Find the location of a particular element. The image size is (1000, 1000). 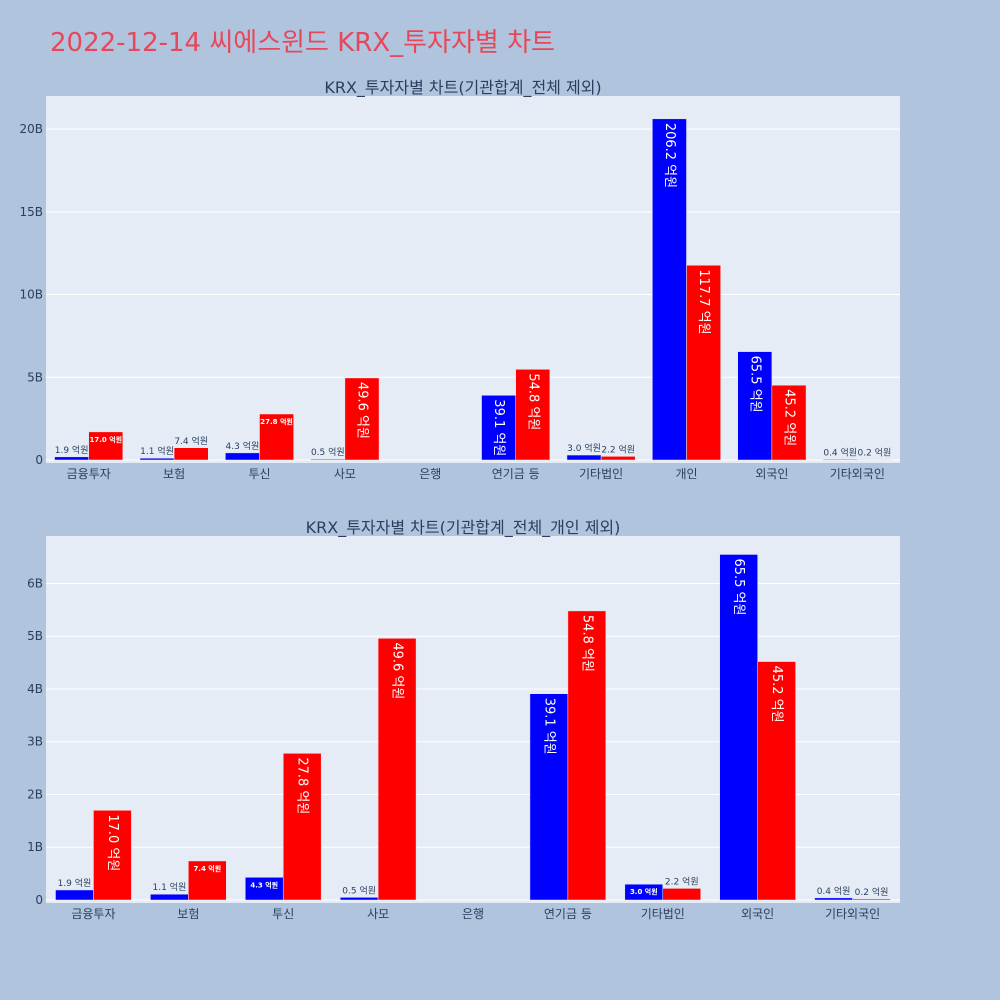

chart-title: KRX_투자자별 차트(기관합계_전체 제외) is located at coordinates (462, 88).